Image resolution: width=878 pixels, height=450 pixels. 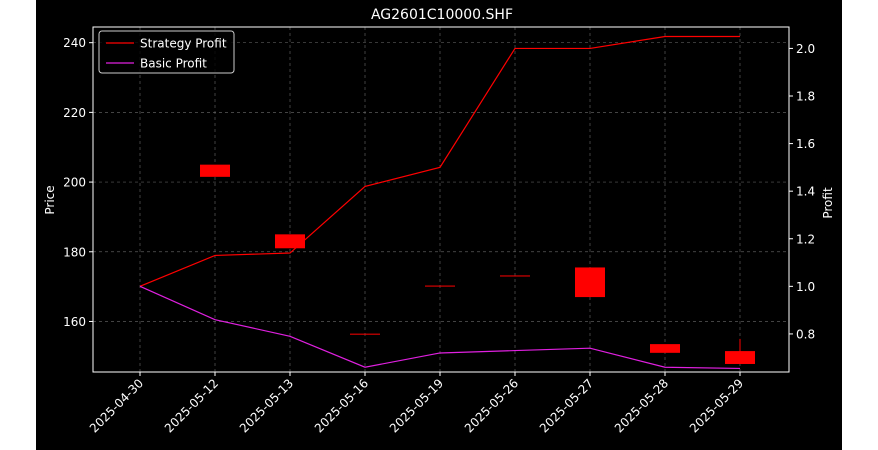 I want to click on right-y-tick-label: 1.4, so click(x=805, y=192).